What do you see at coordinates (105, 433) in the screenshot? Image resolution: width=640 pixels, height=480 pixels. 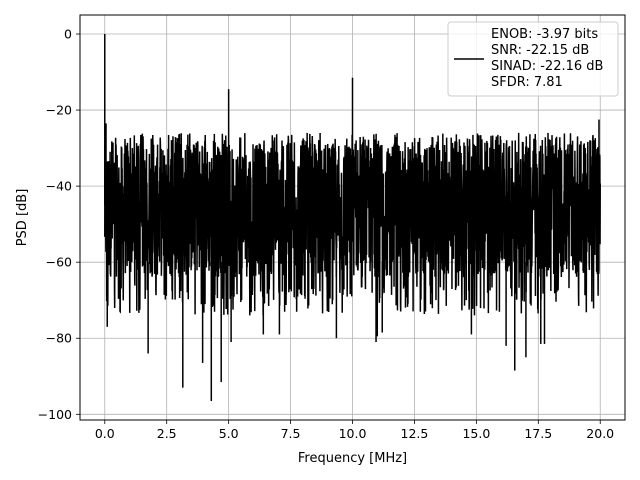 I see `x-tick-label: 0.0` at bounding box center [105, 433].